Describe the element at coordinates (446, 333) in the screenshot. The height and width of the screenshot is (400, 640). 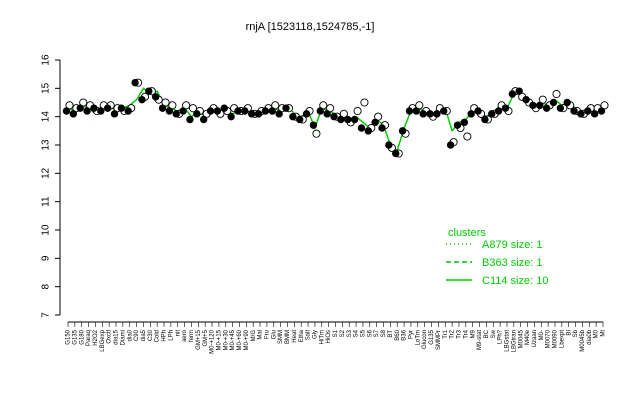
I see `x-tick-label: Tr1` at that location.